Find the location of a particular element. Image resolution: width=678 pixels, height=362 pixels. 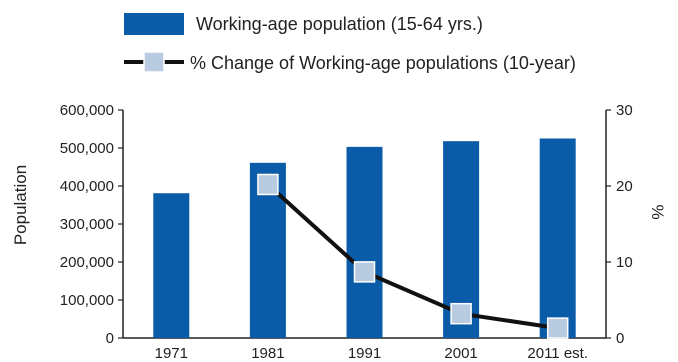

y2-axis-label: % is located at coordinates (657, 211).